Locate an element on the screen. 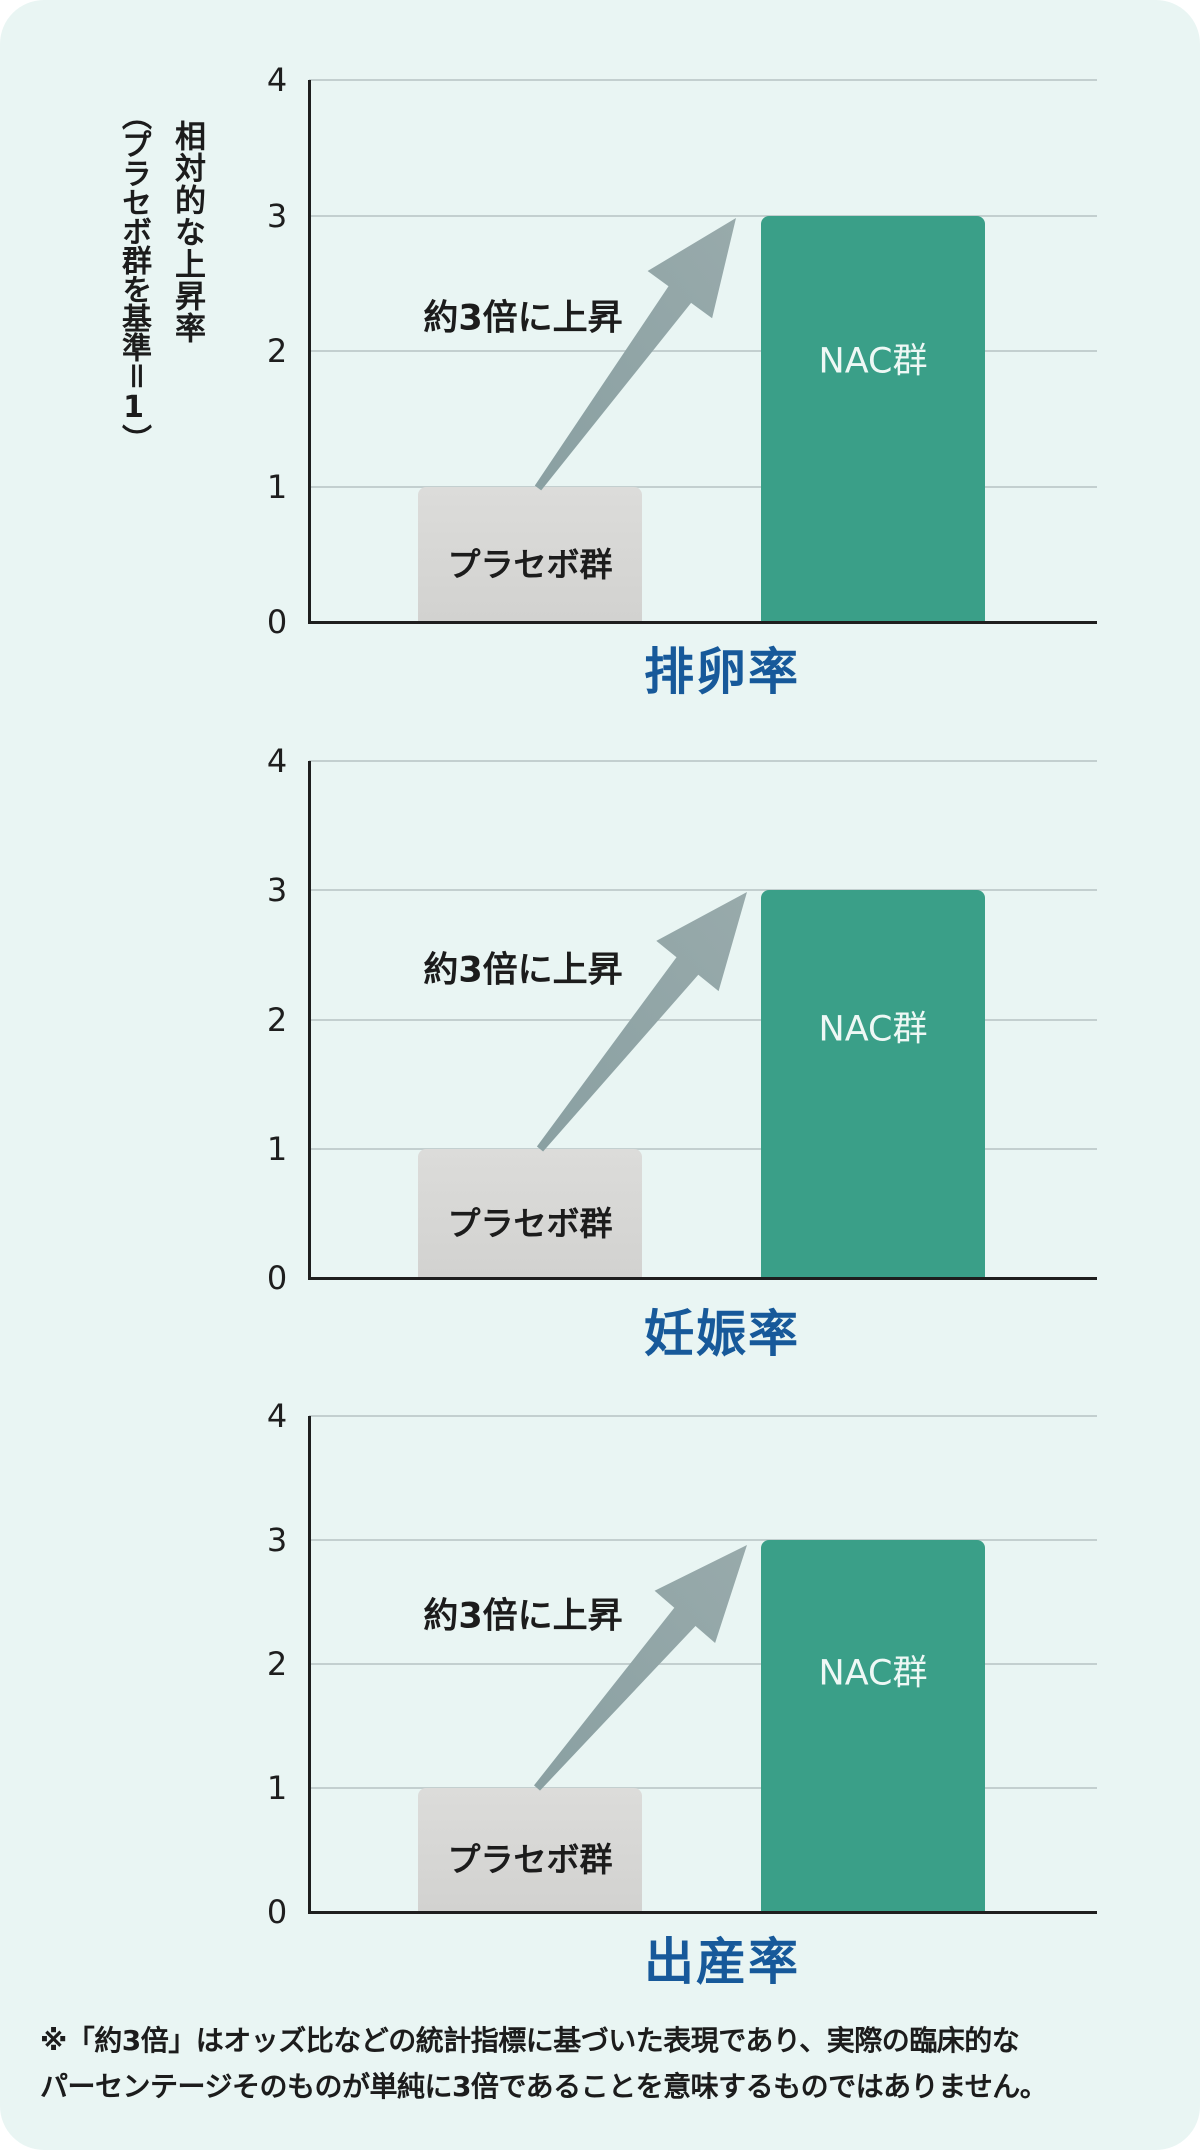 The height and width of the screenshot is (2150, 1200). chart-title: 出産率 is located at coordinates (722, 1962).